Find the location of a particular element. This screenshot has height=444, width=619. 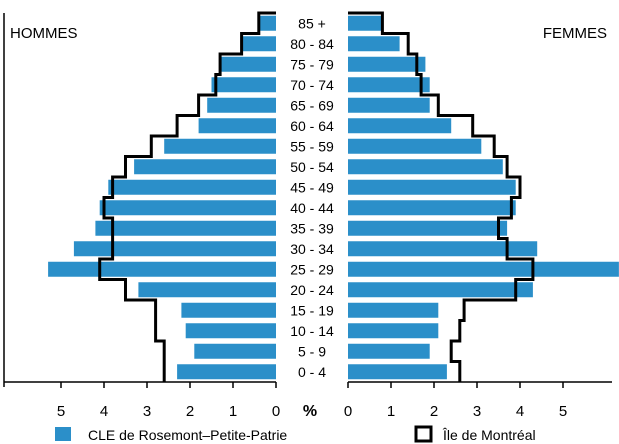

age-label-11: 30 - 34 is located at coordinates (312, 249).